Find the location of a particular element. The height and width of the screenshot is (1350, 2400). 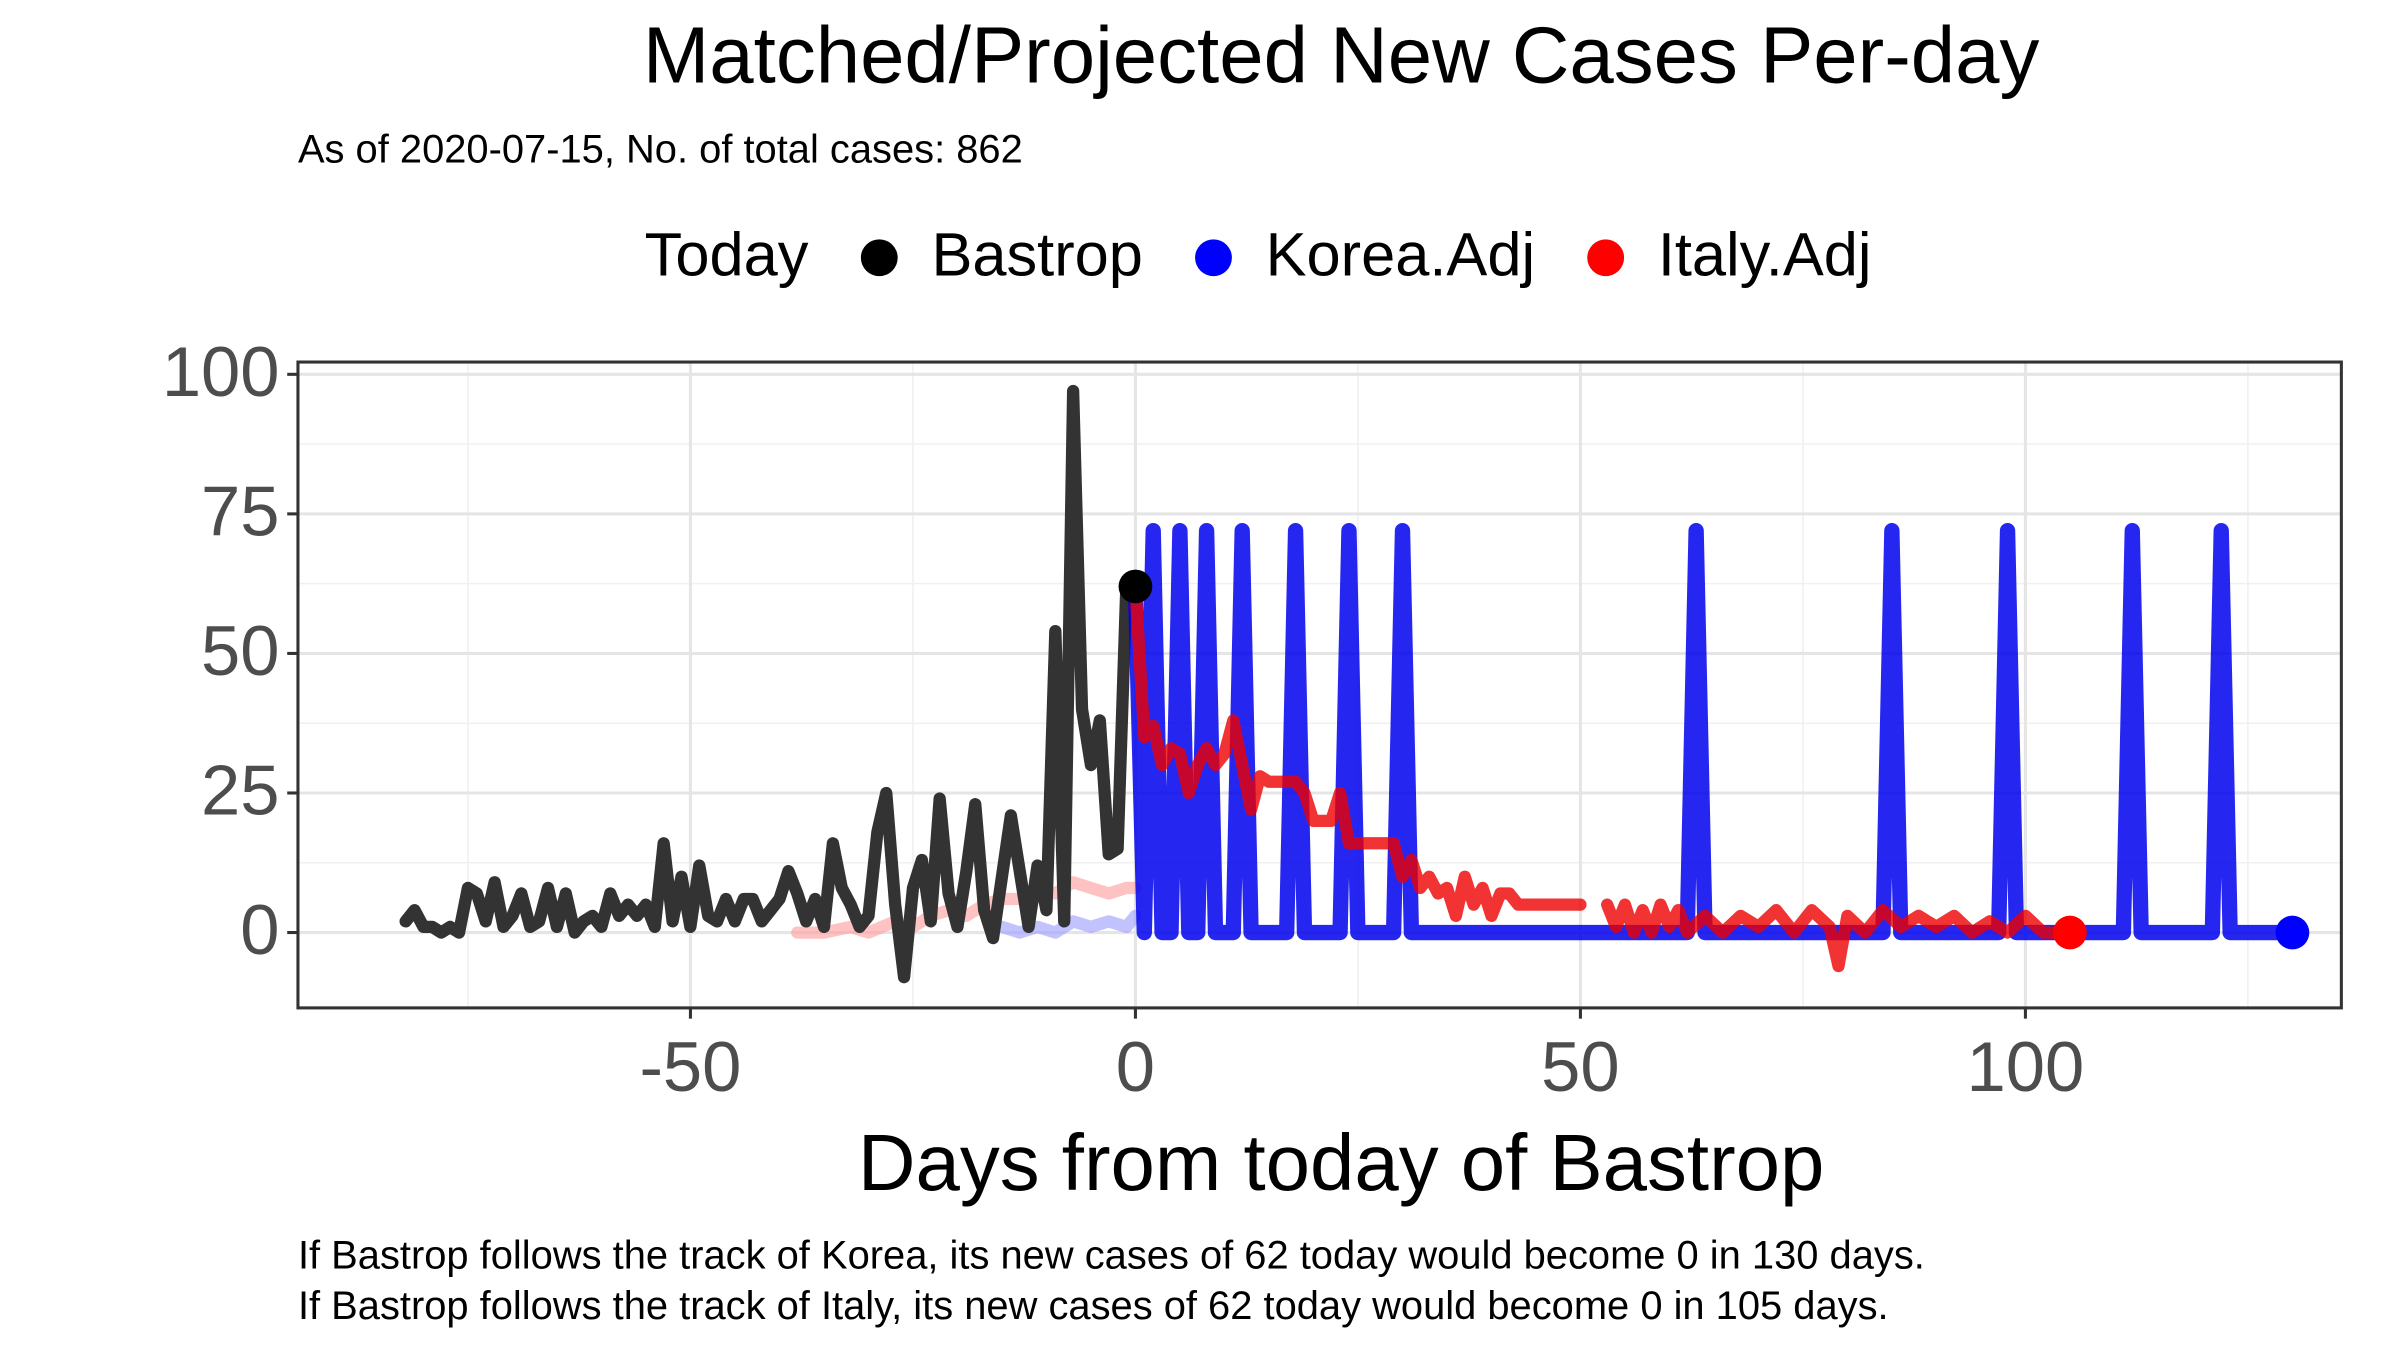

x-axis-title: Days from today of Bastrop is located at coordinates (1341, 1162).